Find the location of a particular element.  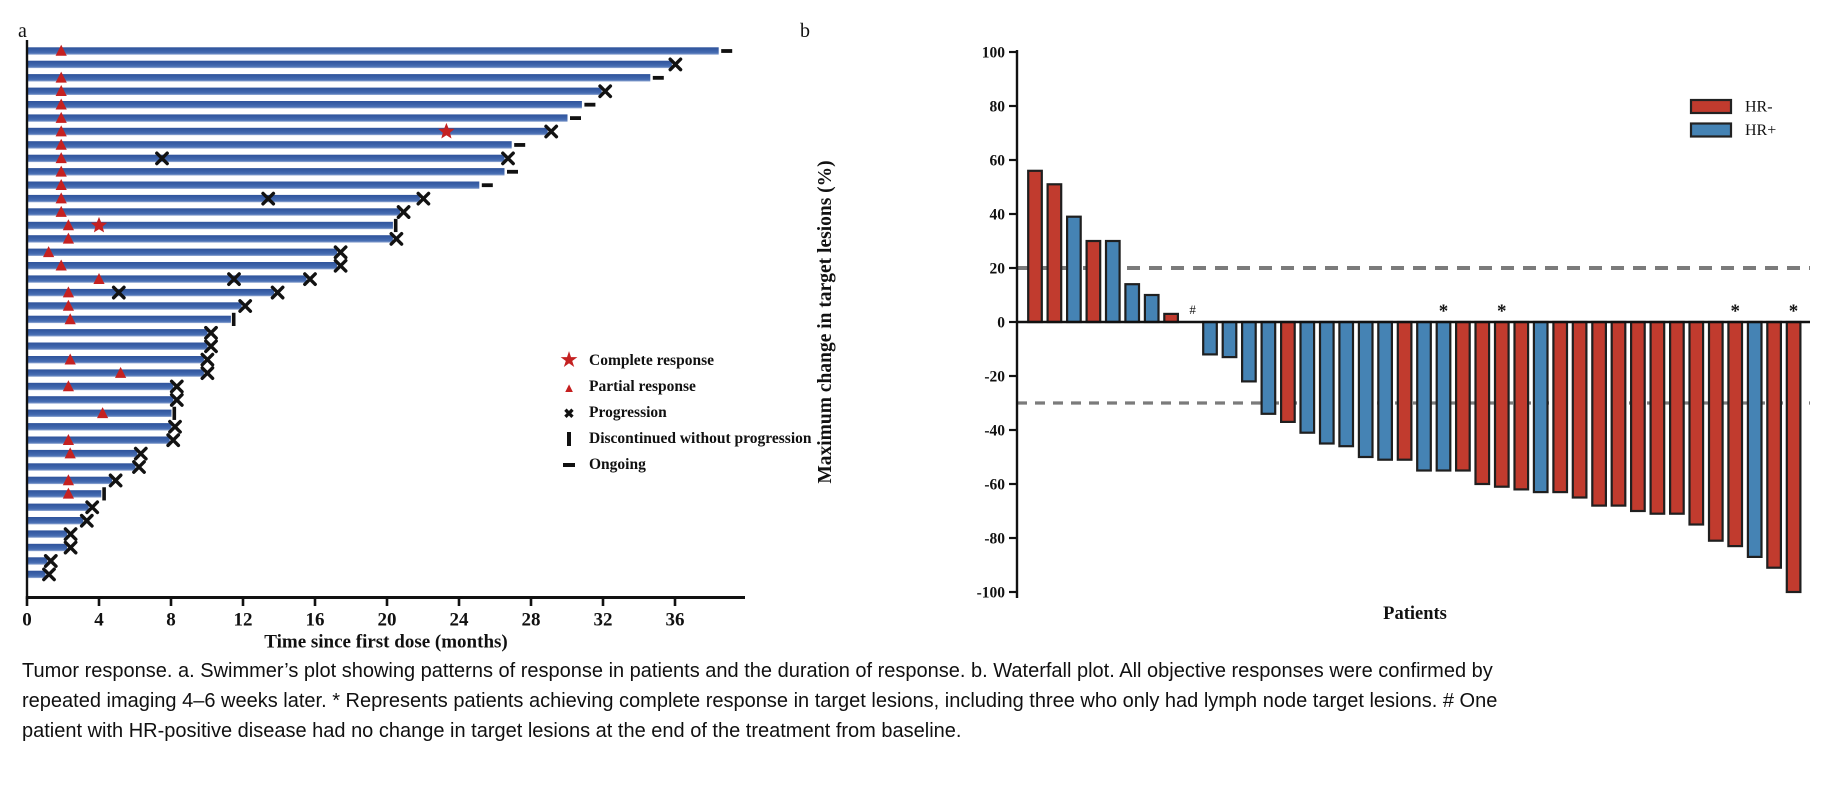

x-axis-title: Patients is located at coordinates (1415, 614).